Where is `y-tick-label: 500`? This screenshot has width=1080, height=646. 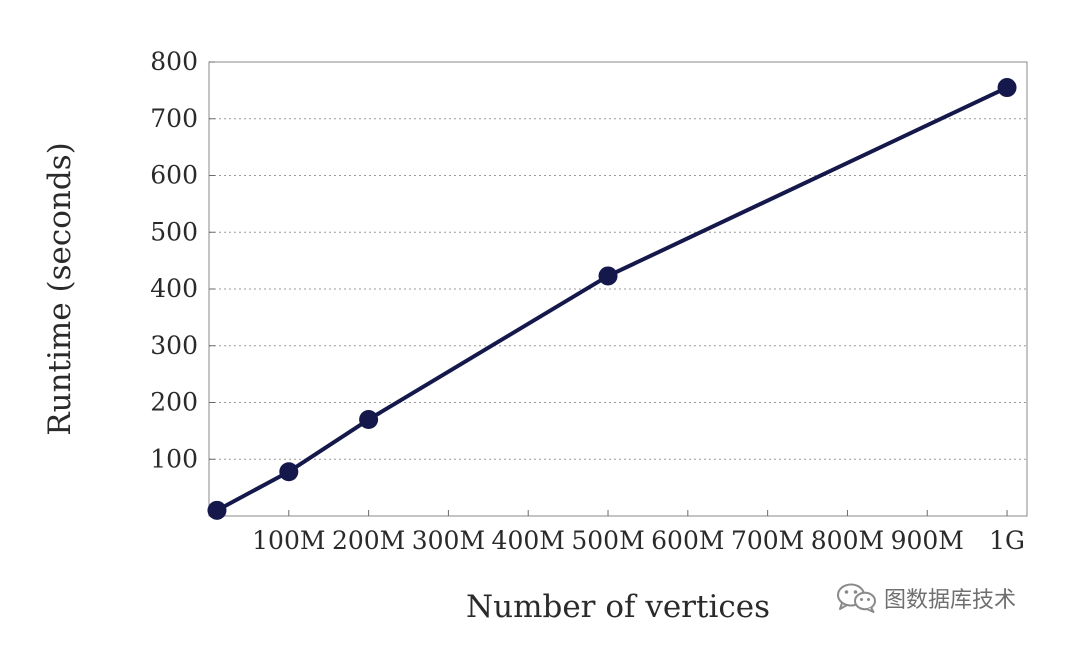 y-tick-label: 500 is located at coordinates (174, 231).